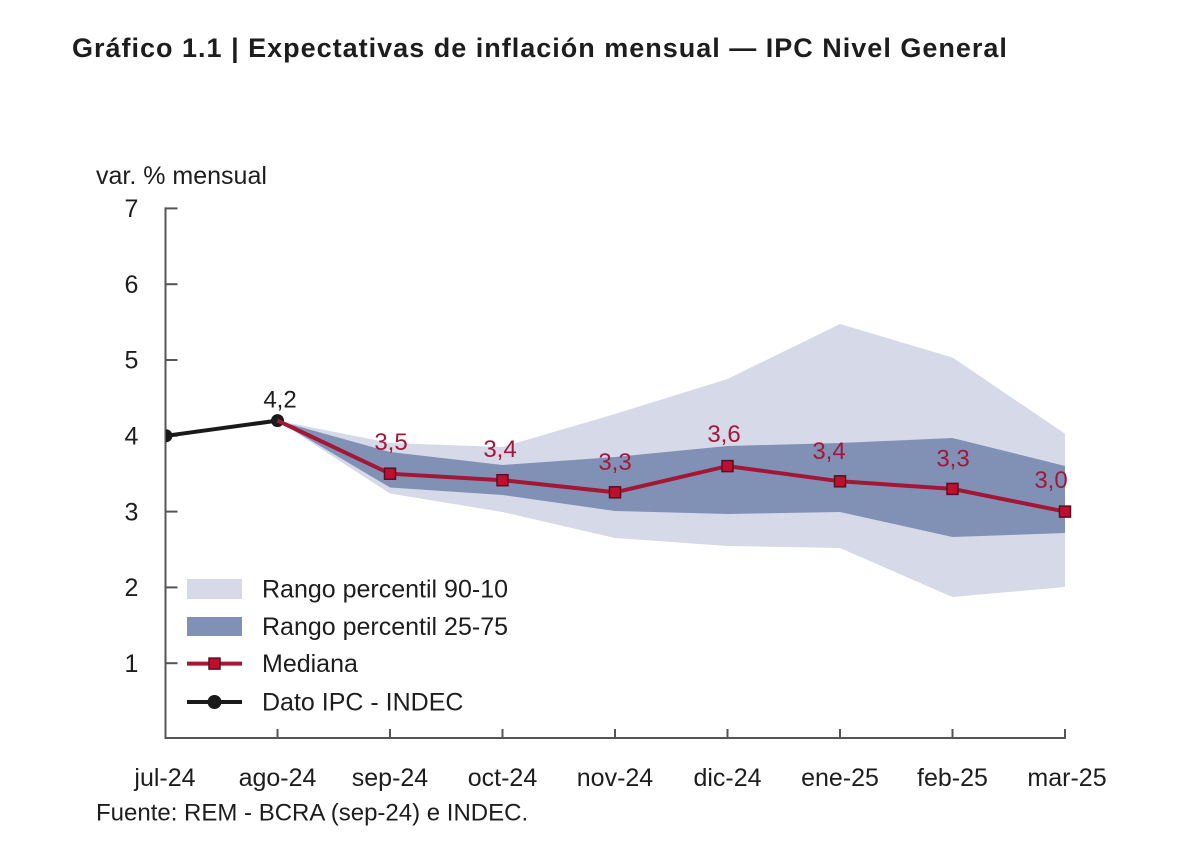 This screenshot has height=859, width=1200. I want to click on svg-text: 6, so click(132, 285).